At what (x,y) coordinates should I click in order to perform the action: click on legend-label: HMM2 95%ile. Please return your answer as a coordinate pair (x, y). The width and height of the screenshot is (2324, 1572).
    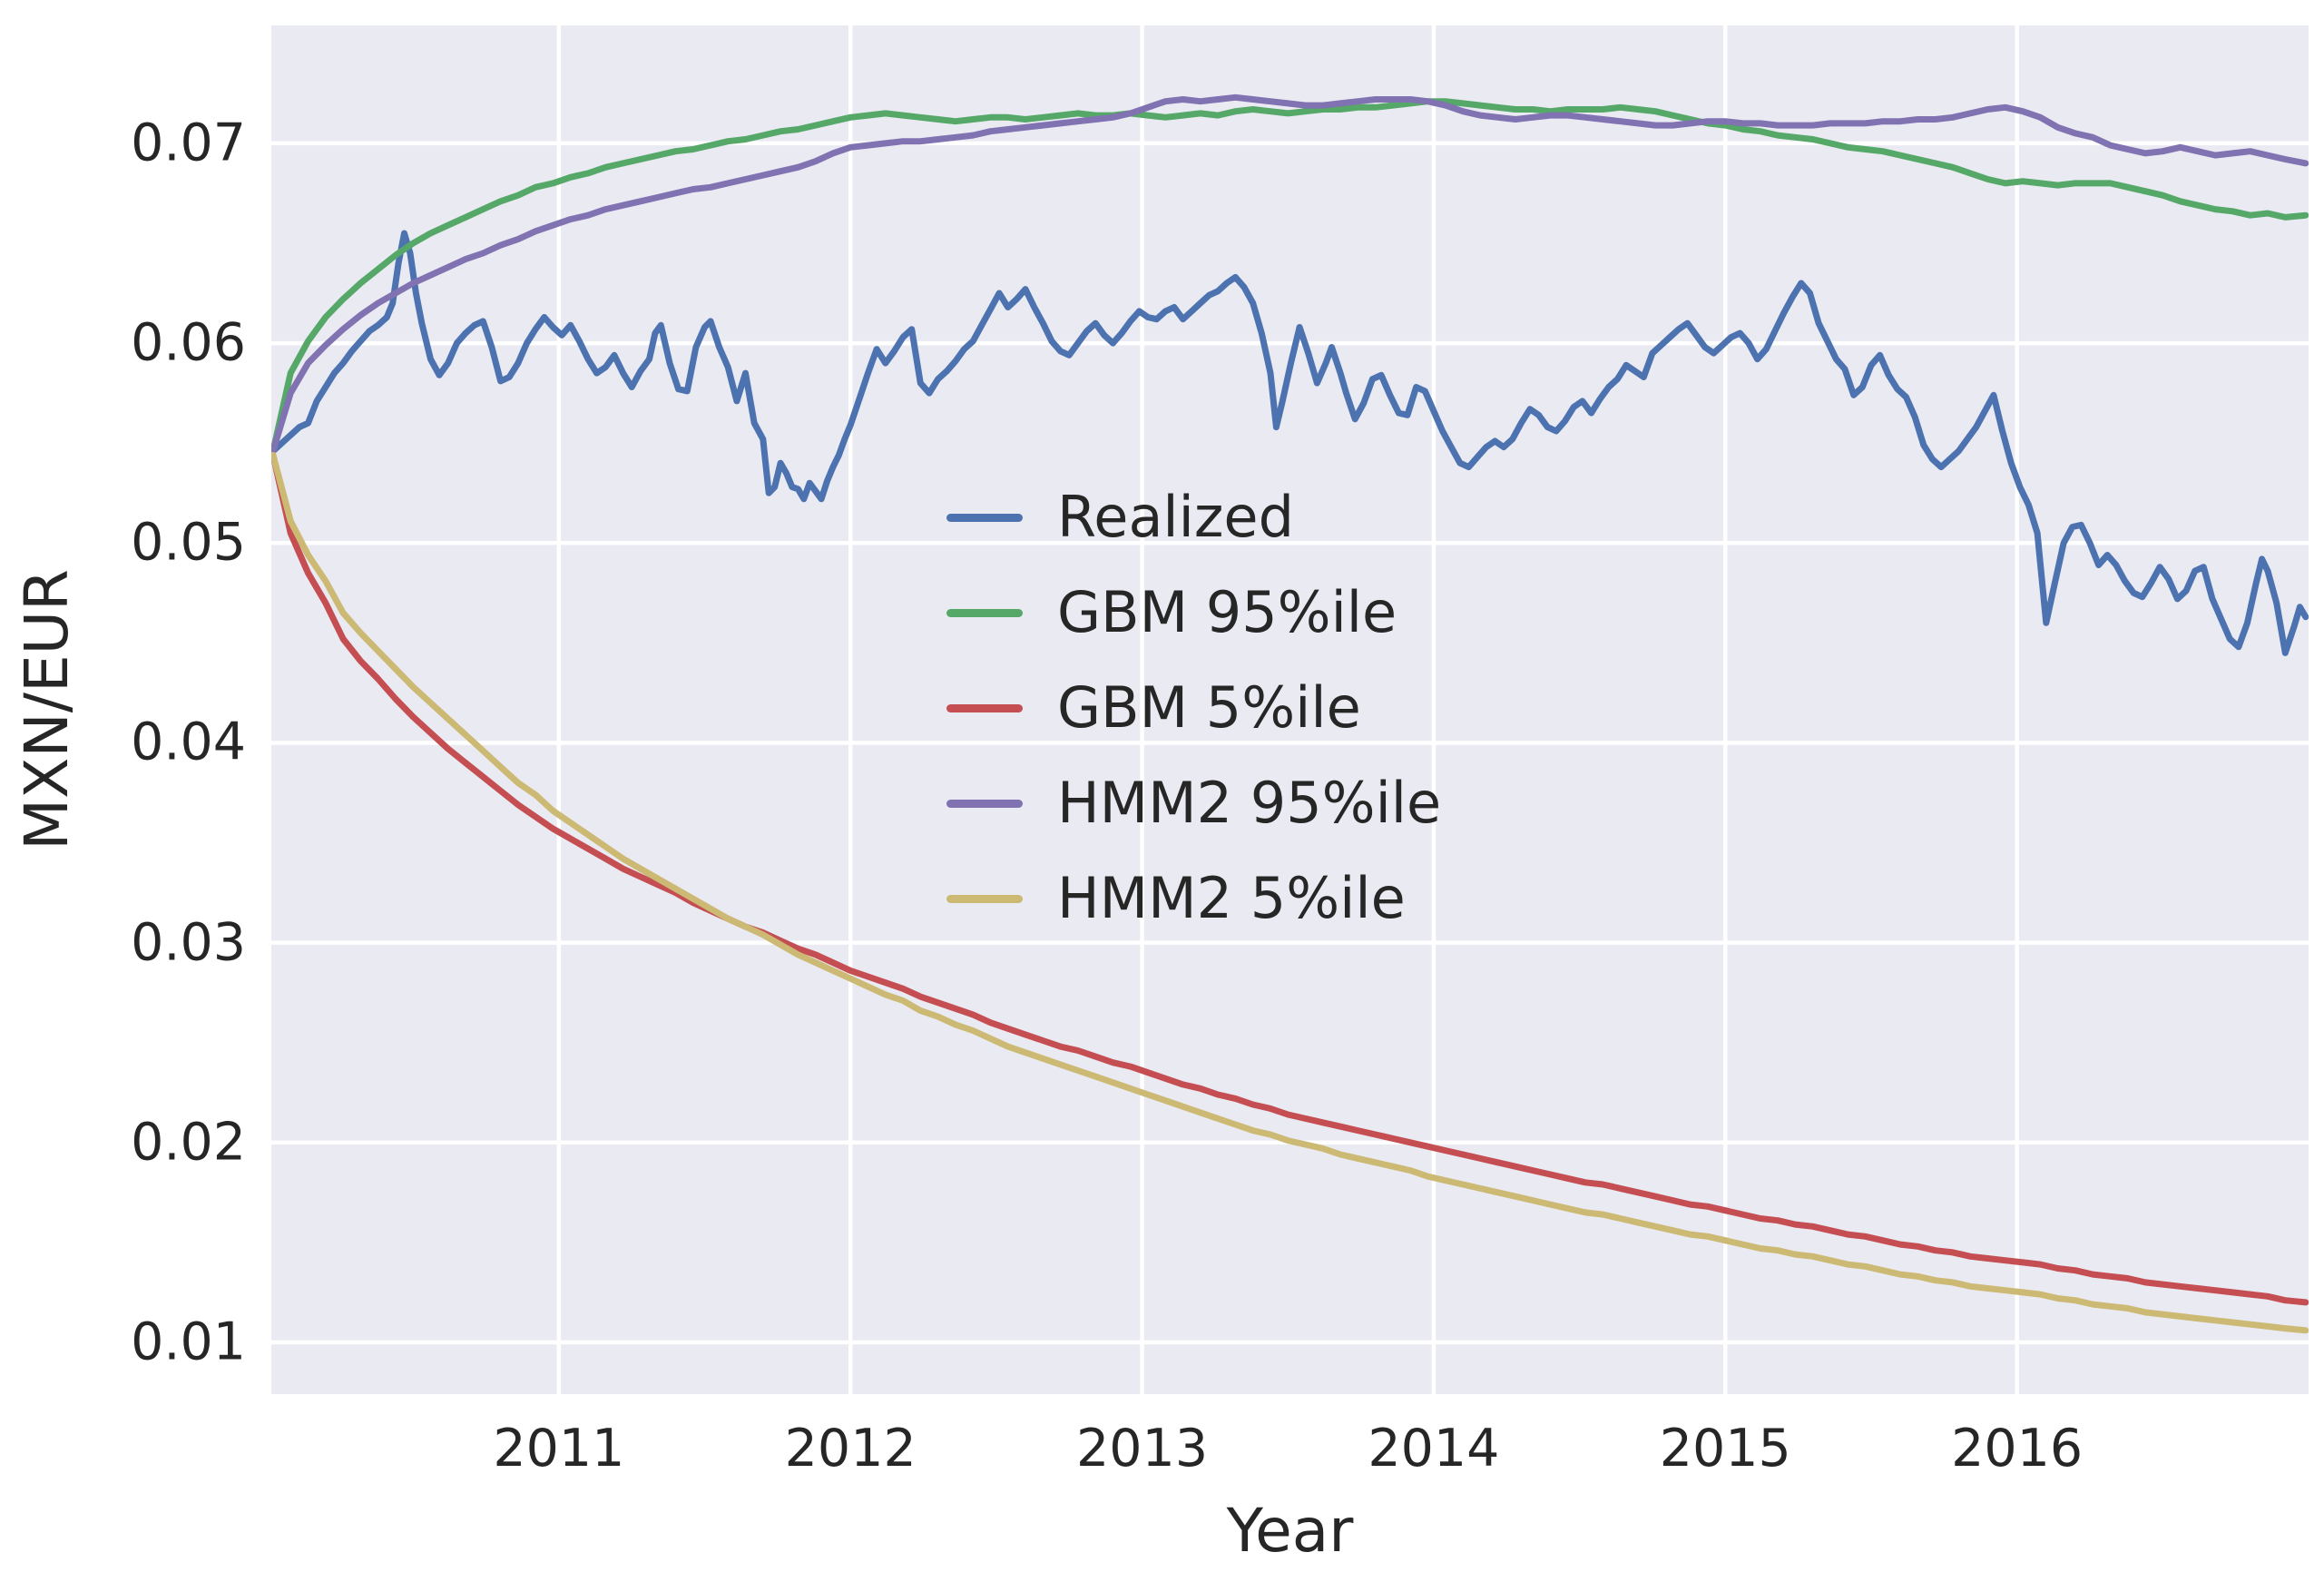
    Looking at the image, I should click on (1249, 803).